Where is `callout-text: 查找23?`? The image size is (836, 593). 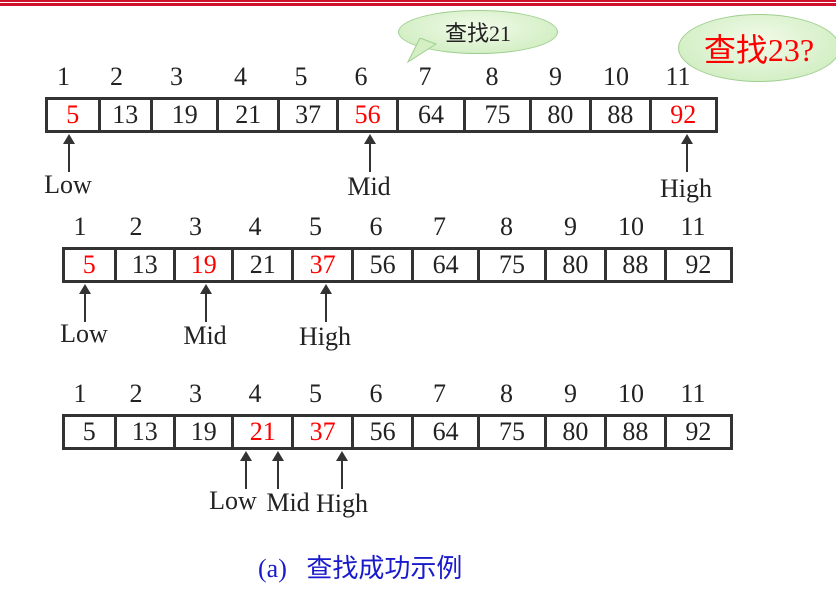
callout-text: 查找23? is located at coordinates (759, 50).